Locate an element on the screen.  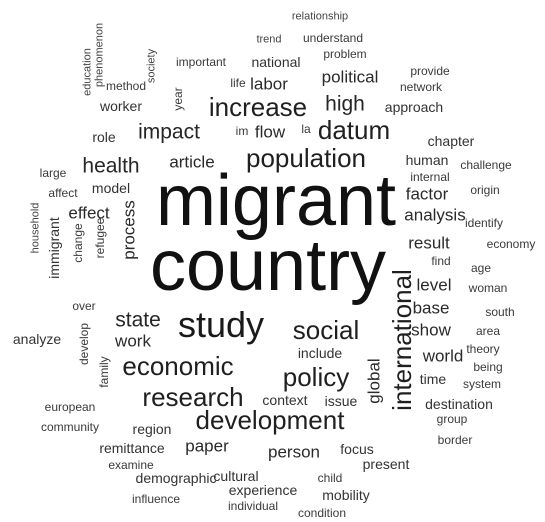
word-role: role is located at coordinates (104, 137).